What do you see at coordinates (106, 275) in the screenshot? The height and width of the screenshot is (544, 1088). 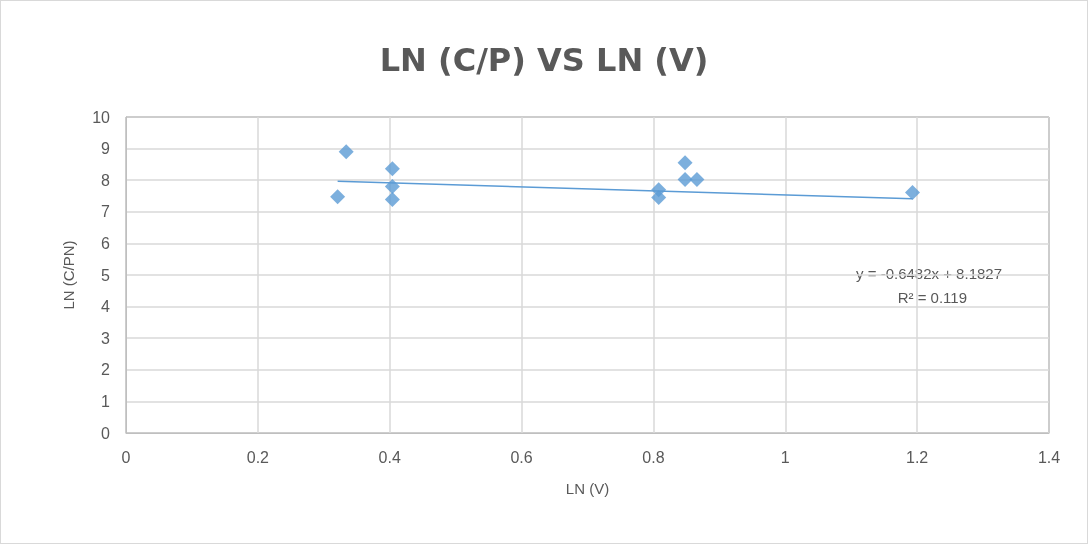 I see `y-tick-label: 5` at bounding box center [106, 275].